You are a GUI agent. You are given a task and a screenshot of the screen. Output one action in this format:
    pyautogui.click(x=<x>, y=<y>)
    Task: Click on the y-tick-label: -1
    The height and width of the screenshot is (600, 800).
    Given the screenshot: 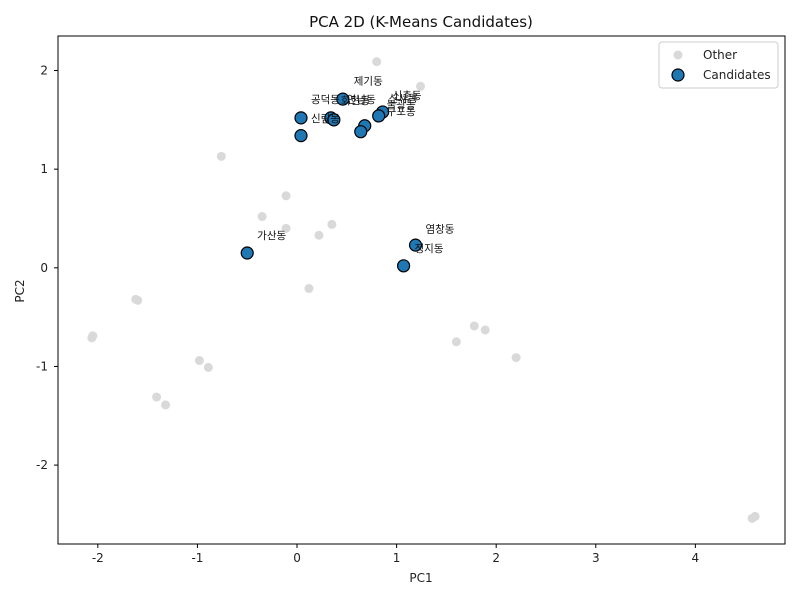 What is the action you would take?
    pyautogui.click(x=42, y=366)
    